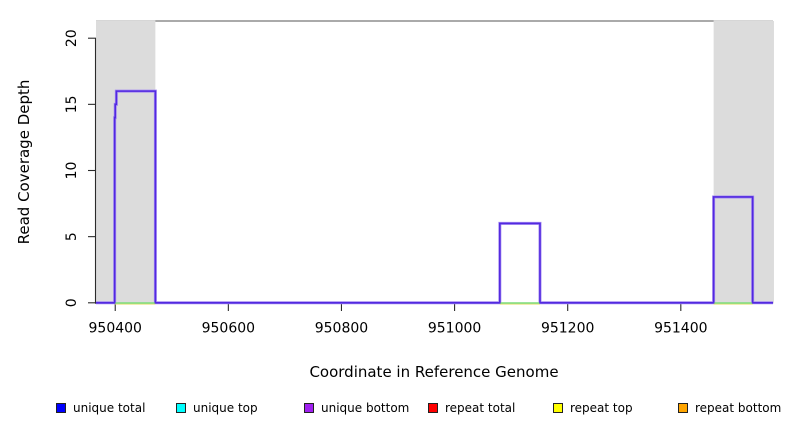  I want to click on legend-item-unique-total: unique total, so click(100, 408).